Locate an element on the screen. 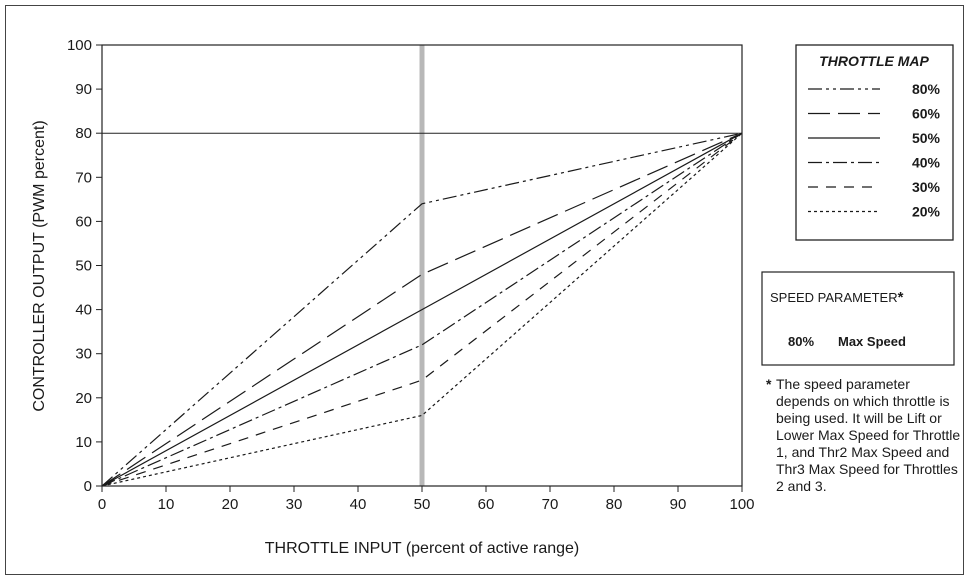  y-tick-label: 90 is located at coordinates (83, 89).